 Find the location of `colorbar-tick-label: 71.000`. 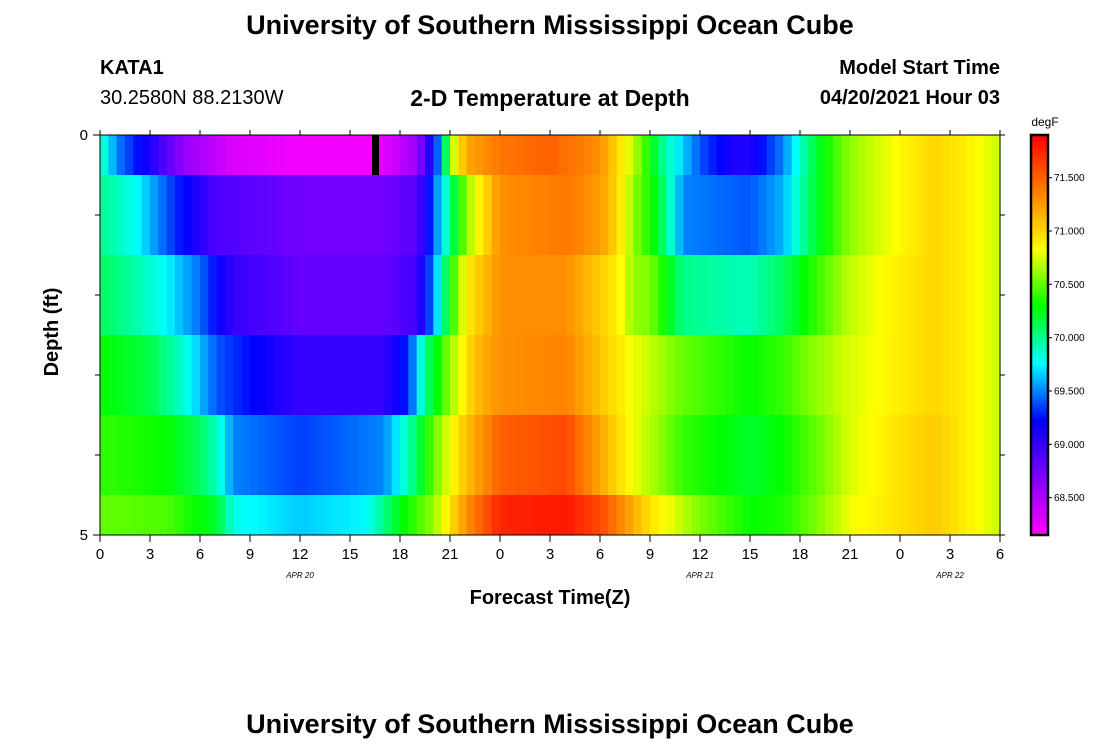

colorbar-tick-label: 71.000 is located at coordinates (1069, 232).